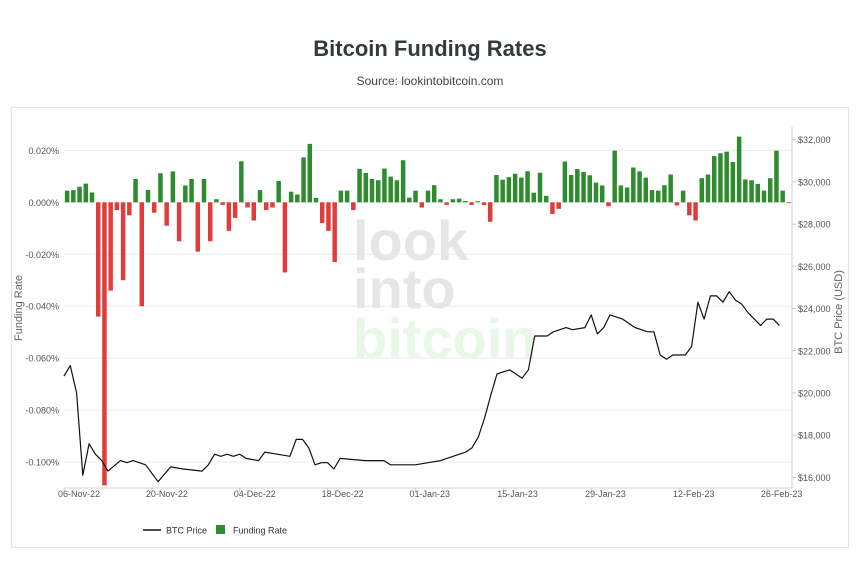 The width and height of the screenshot is (860, 582). What do you see at coordinates (186, 531) in the screenshot?
I see `legend-btc-price-label: BTC Price` at bounding box center [186, 531].